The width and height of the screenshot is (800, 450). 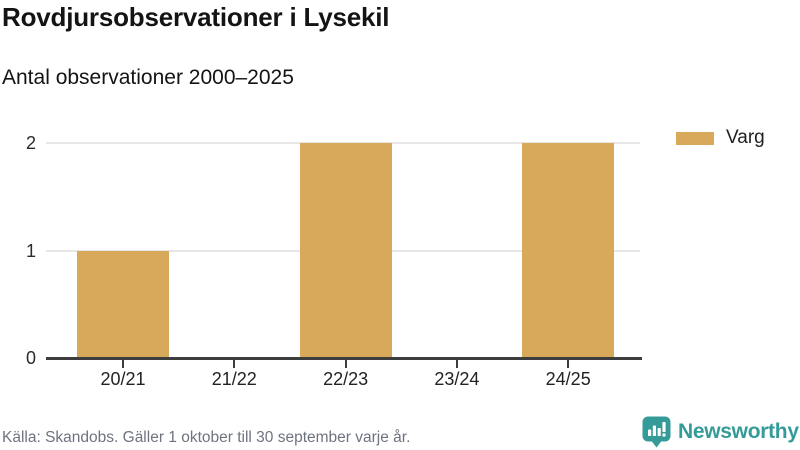 What do you see at coordinates (720, 138) in the screenshot?
I see `legend: Varg` at bounding box center [720, 138].